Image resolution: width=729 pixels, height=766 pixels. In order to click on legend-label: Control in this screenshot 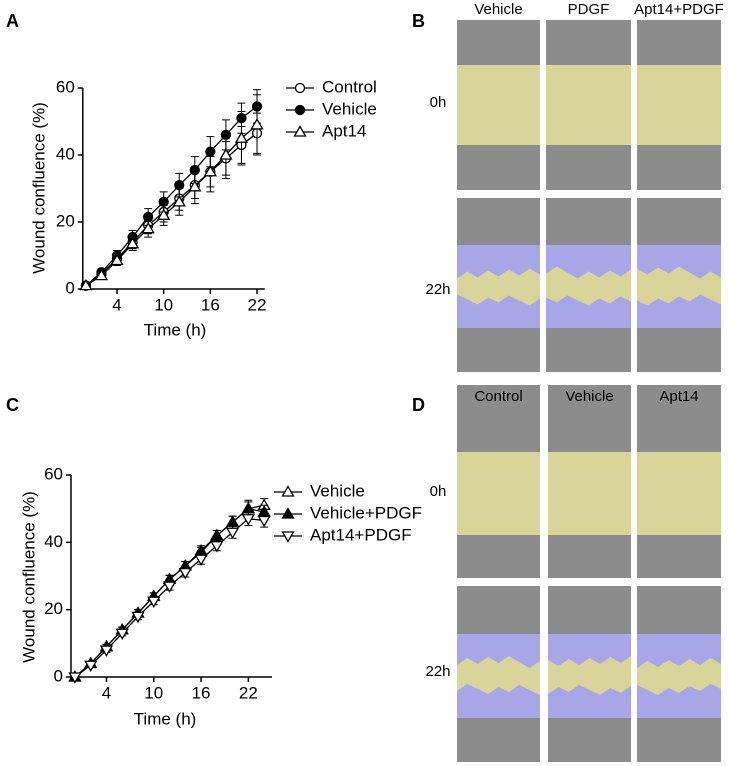, I will do `click(349, 86)`.